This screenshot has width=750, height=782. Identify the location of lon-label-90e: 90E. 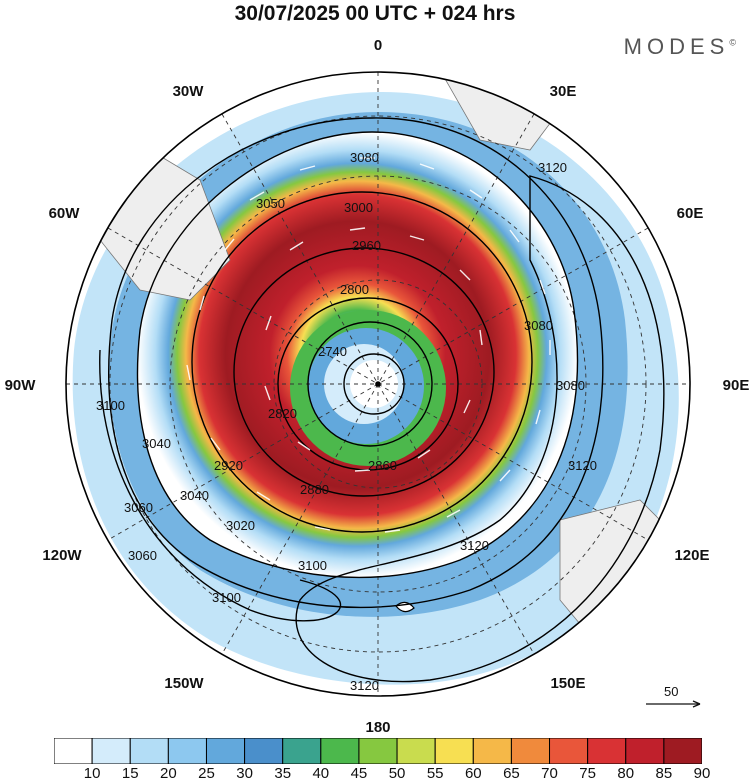
(736, 385).